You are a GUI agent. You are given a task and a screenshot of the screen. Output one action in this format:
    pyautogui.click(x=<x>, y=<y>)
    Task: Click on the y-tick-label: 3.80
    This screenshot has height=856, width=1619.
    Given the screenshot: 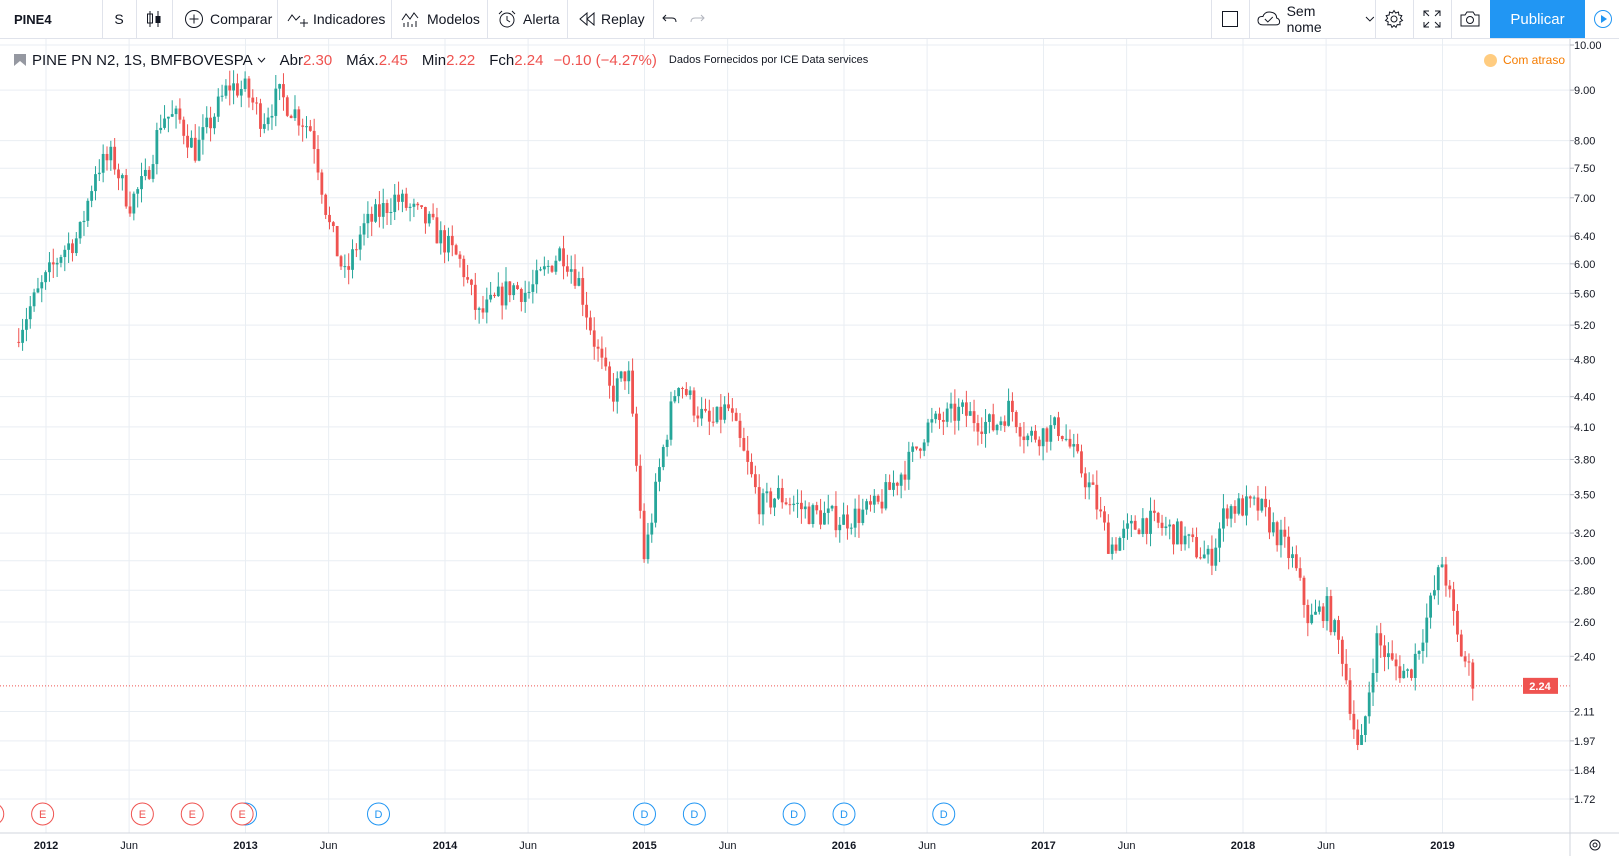 What is the action you would take?
    pyautogui.click(x=1584, y=460)
    